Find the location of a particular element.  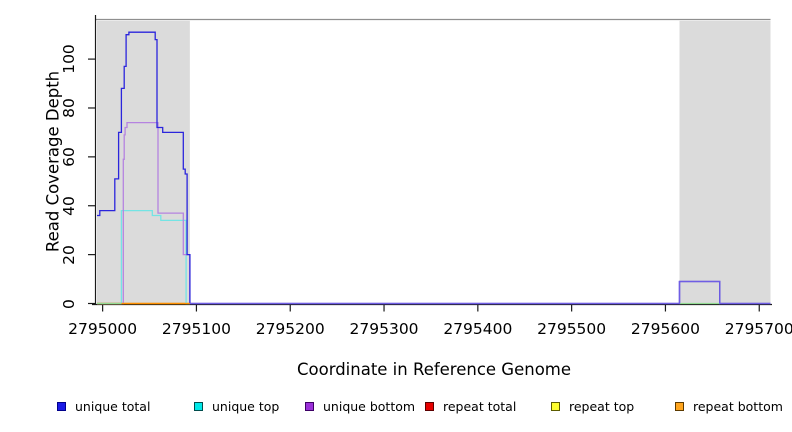

x-tick-label: 2795700 is located at coordinates (758, 329).